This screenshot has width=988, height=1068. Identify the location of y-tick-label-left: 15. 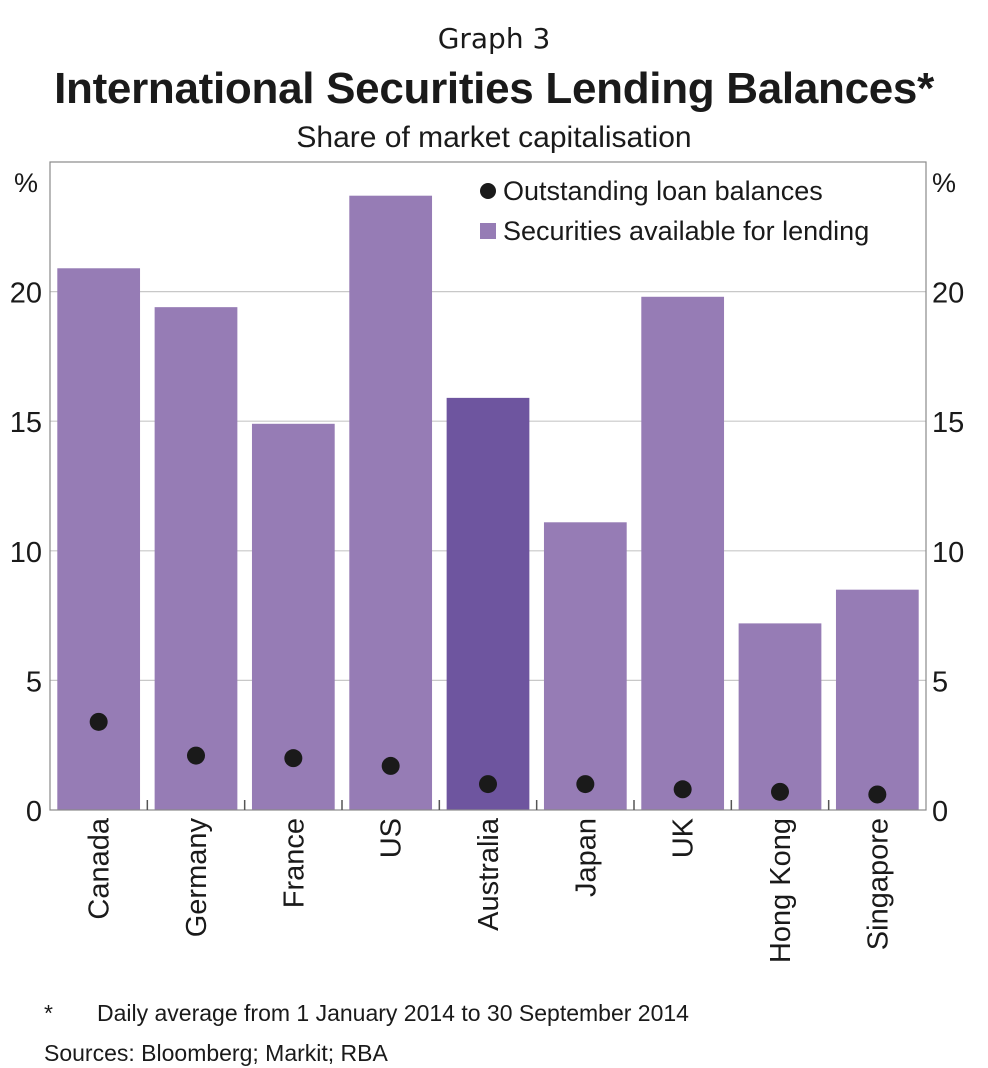
(26, 423).